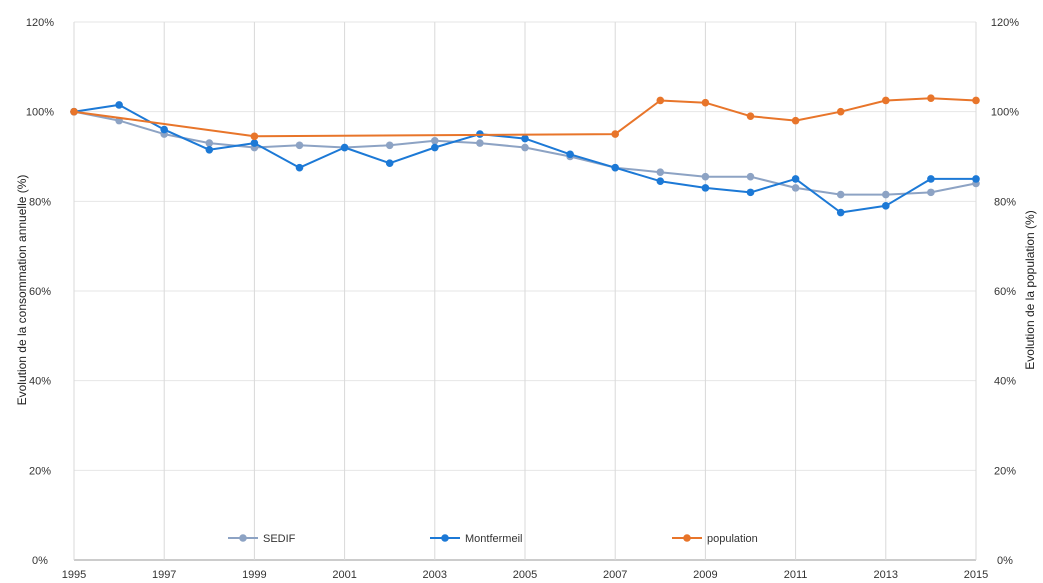 This screenshot has height=583, width=1043. What do you see at coordinates (279, 539) in the screenshot?
I see `legend-label: SEDIF` at bounding box center [279, 539].